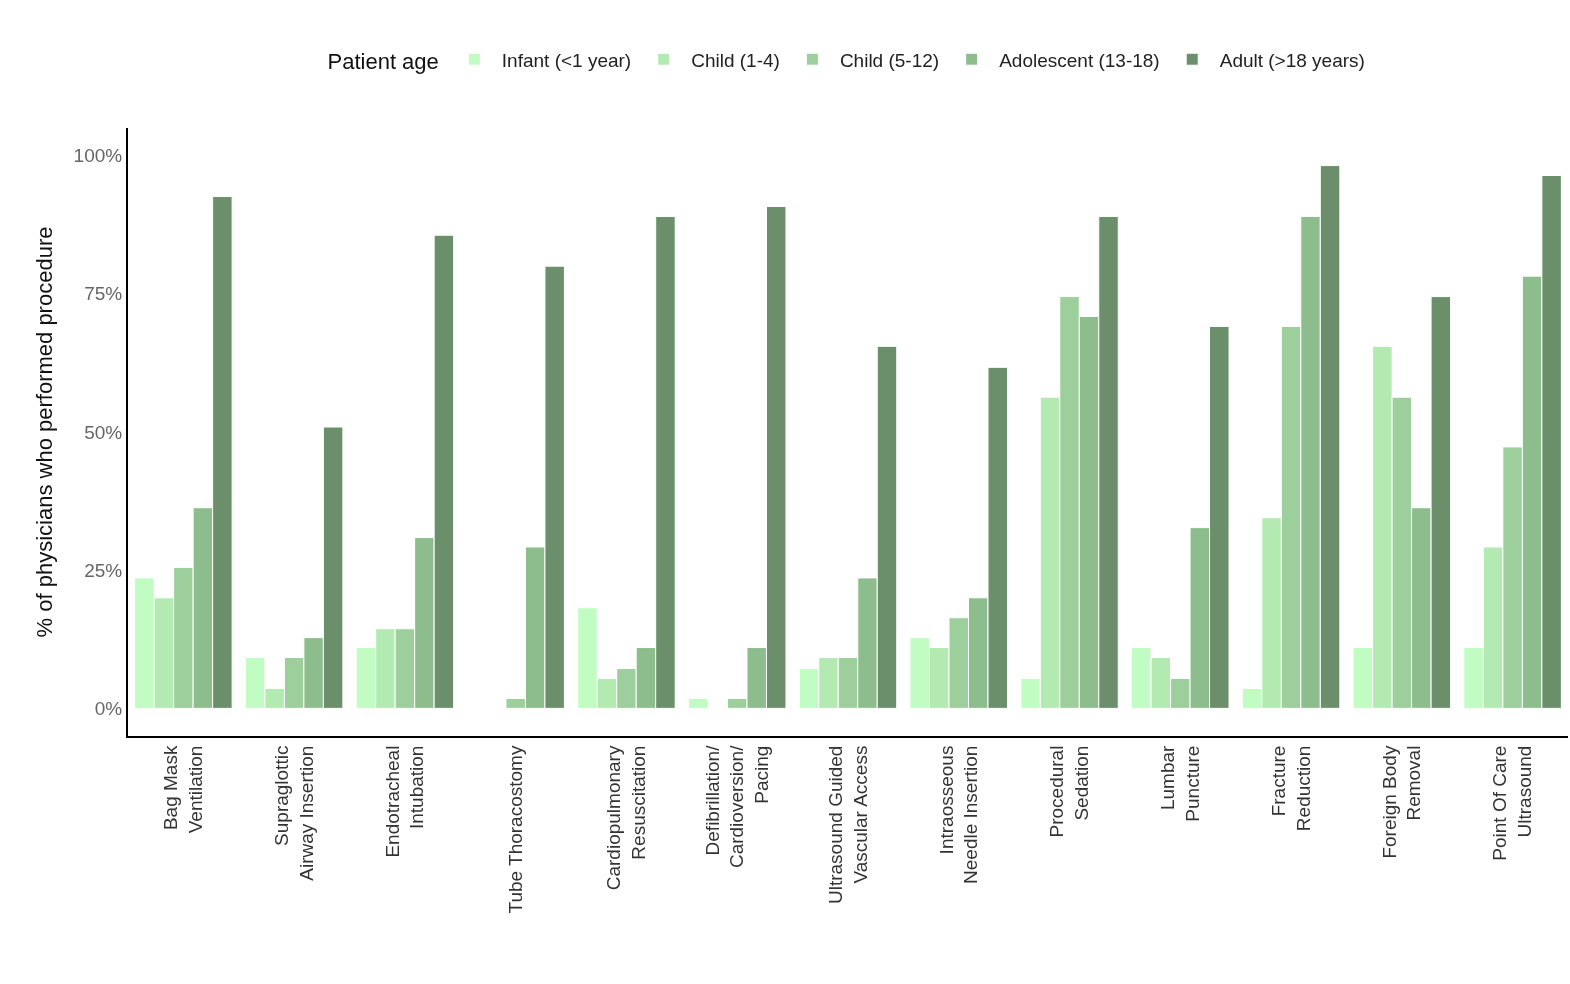 This screenshot has width=1570, height=984. I want to click on y-tick-label: 100%, so click(98, 156).